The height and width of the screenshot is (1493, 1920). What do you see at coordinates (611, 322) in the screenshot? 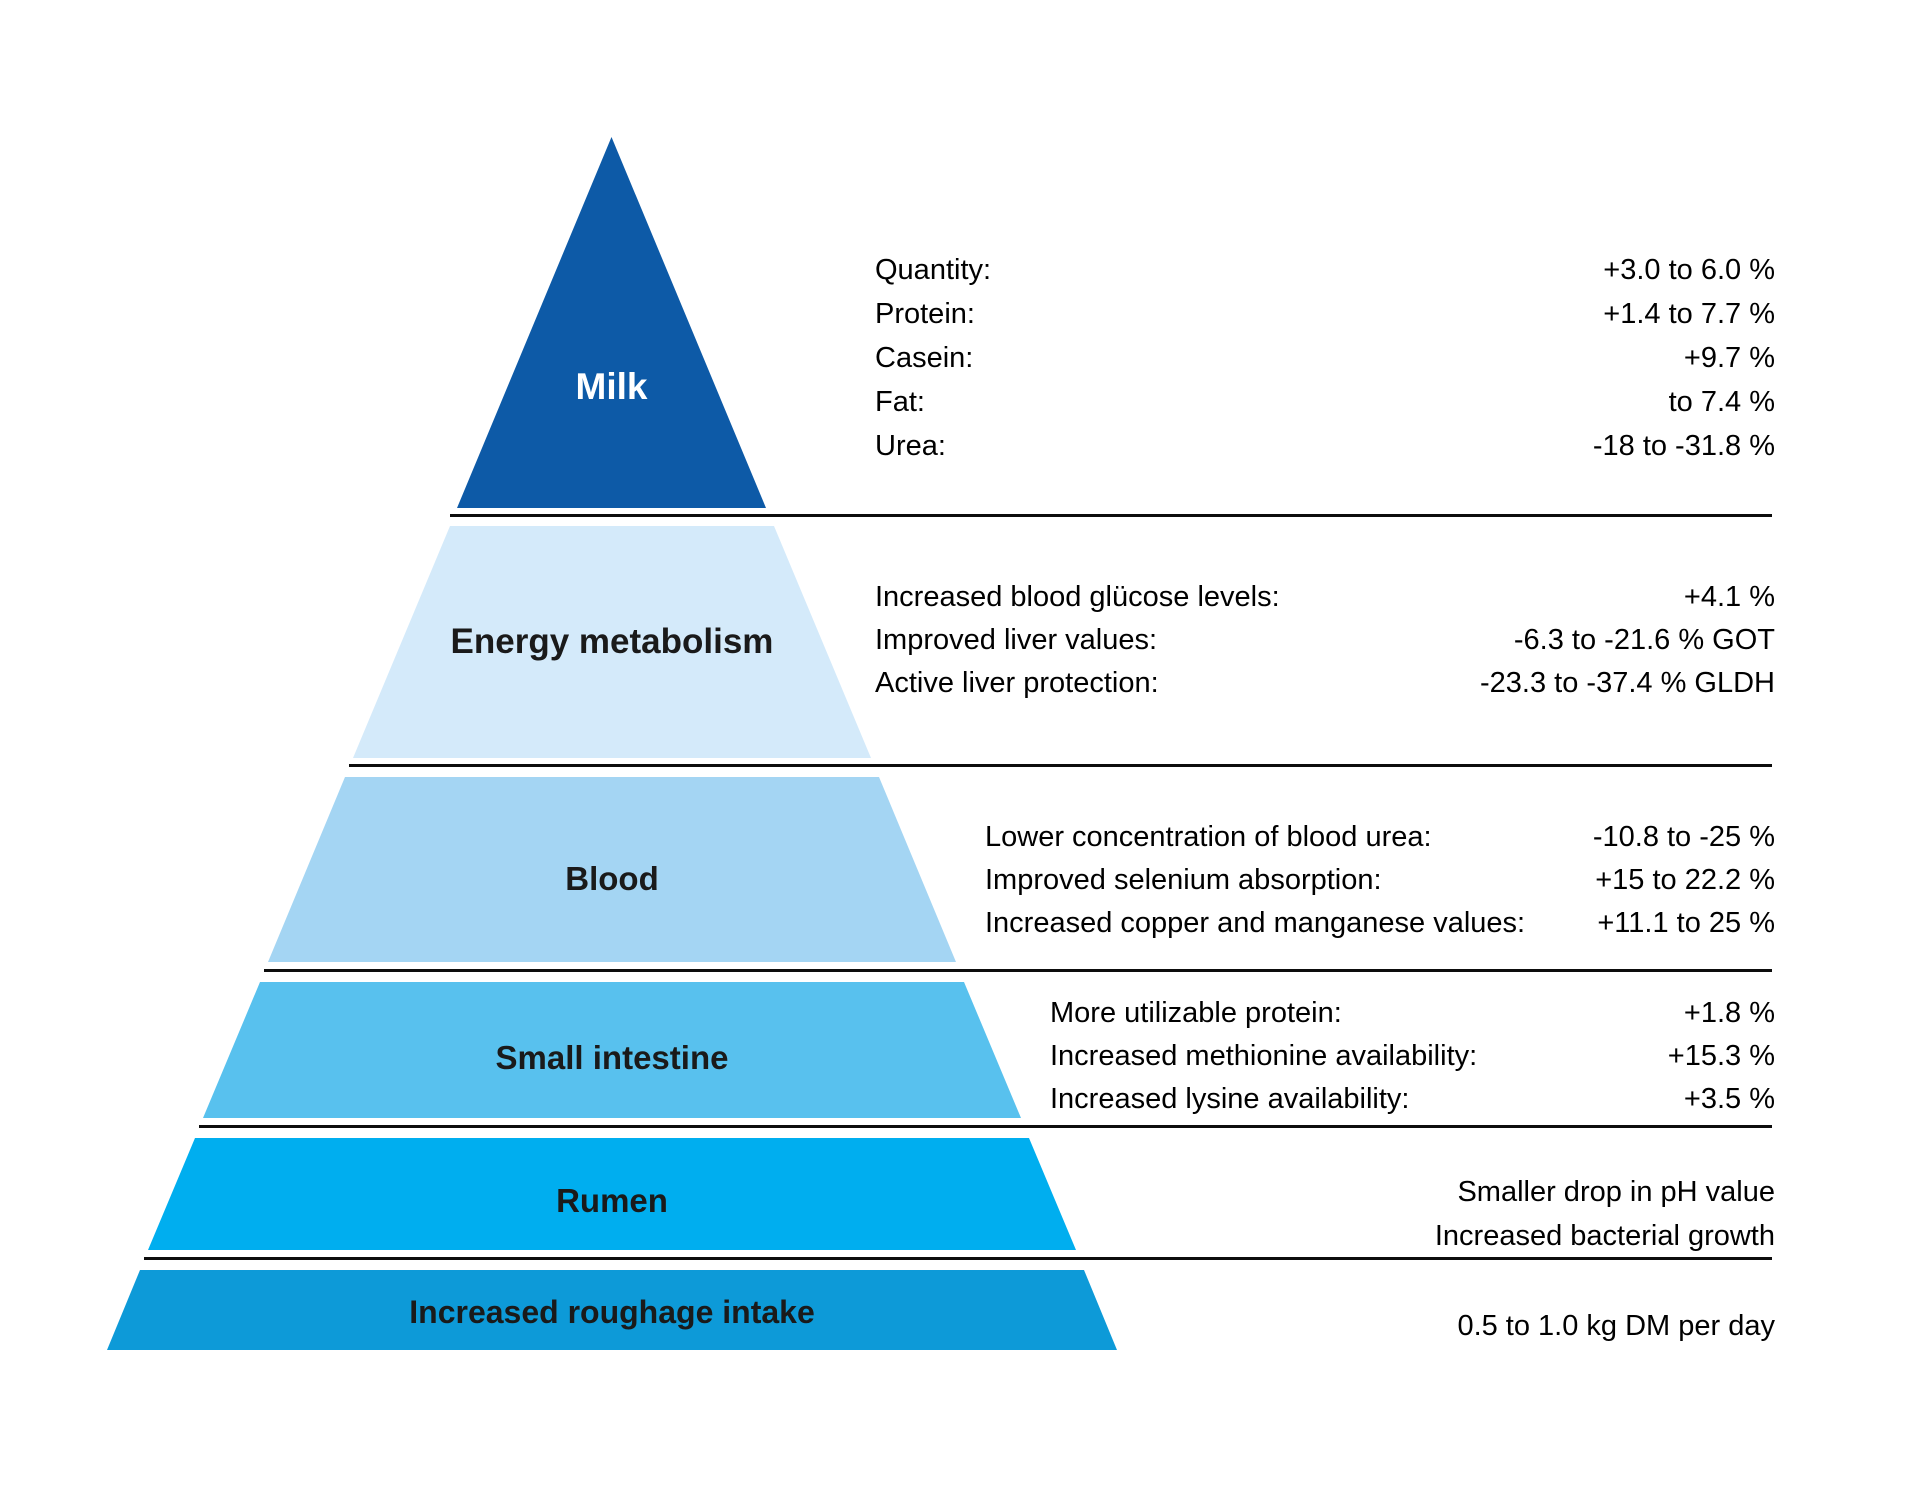
I see `tier-milk: Milk` at bounding box center [611, 322].